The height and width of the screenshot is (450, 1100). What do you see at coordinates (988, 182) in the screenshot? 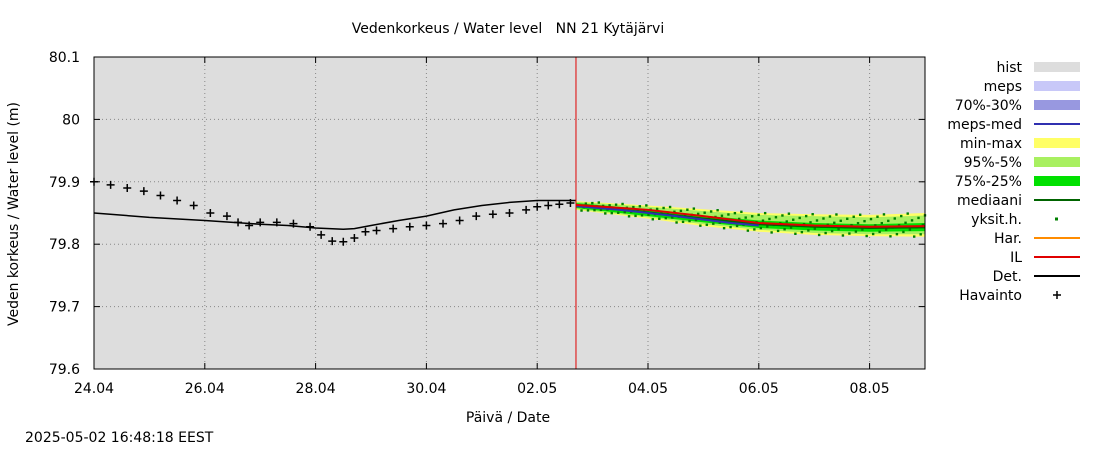
I see `legend-label: 75%-25%` at bounding box center [988, 182].